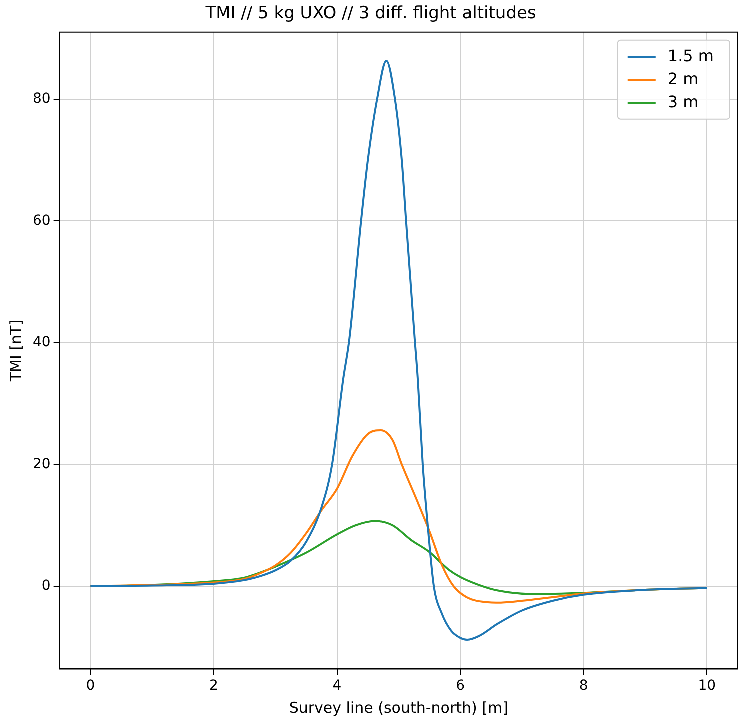 Image resolution: width=740 pixels, height=726 pixels. I want to click on x-tick-label: 6, so click(461, 686).